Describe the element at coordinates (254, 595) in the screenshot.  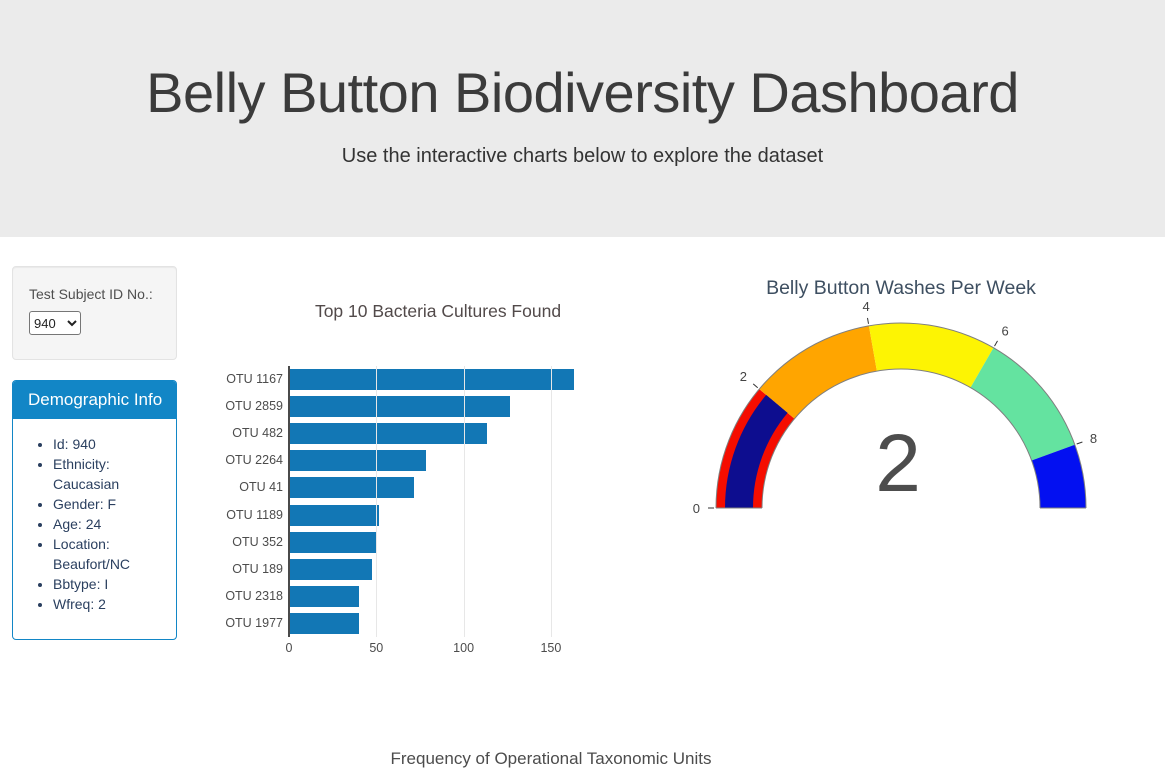
I see `bar-category-label: OTU 2318` at that location.